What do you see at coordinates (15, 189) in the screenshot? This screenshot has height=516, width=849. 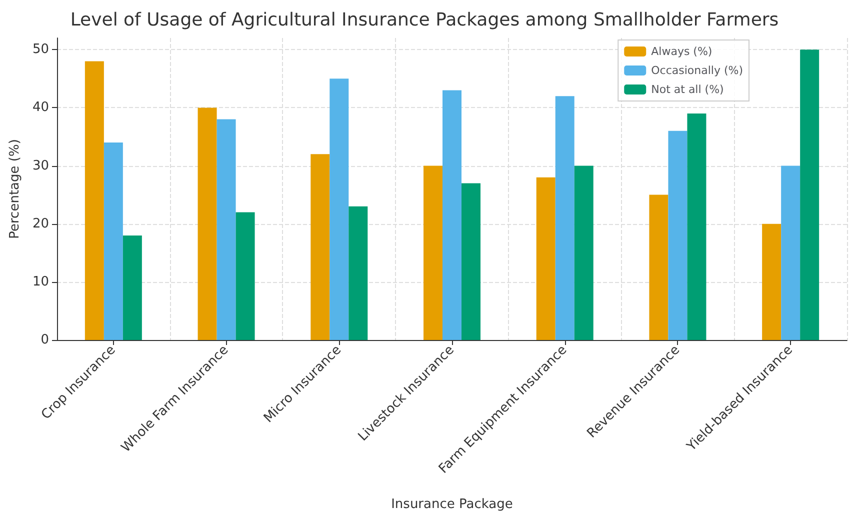 I see `y-axis-title: Percentage (%)` at bounding box center [15, 189].